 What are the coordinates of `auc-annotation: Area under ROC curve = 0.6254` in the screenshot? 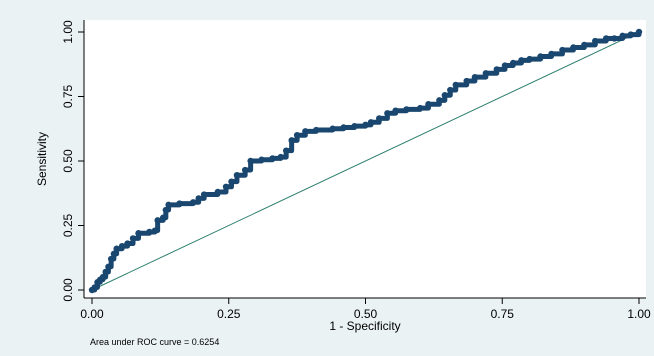 It's located at (154, 342).